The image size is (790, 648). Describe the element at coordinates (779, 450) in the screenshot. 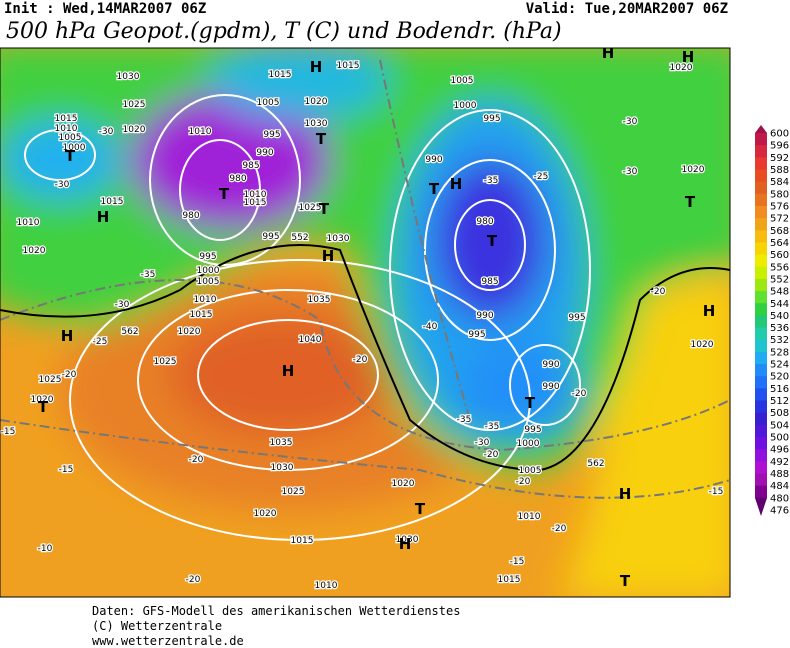

I see `colorbar-label: 496` at that location.